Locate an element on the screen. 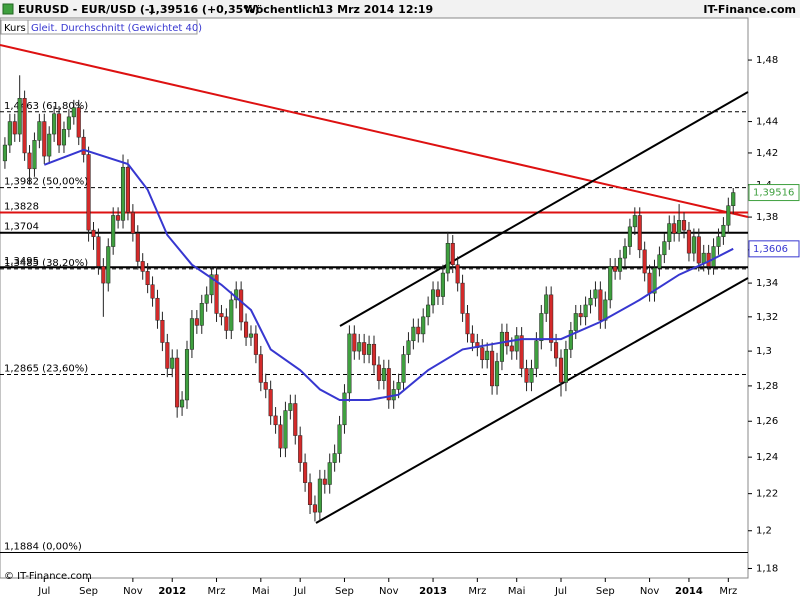 The width and height of the screenshot is (800, 614). x-tick-label: 2012 is located at coordinates (172, 591).